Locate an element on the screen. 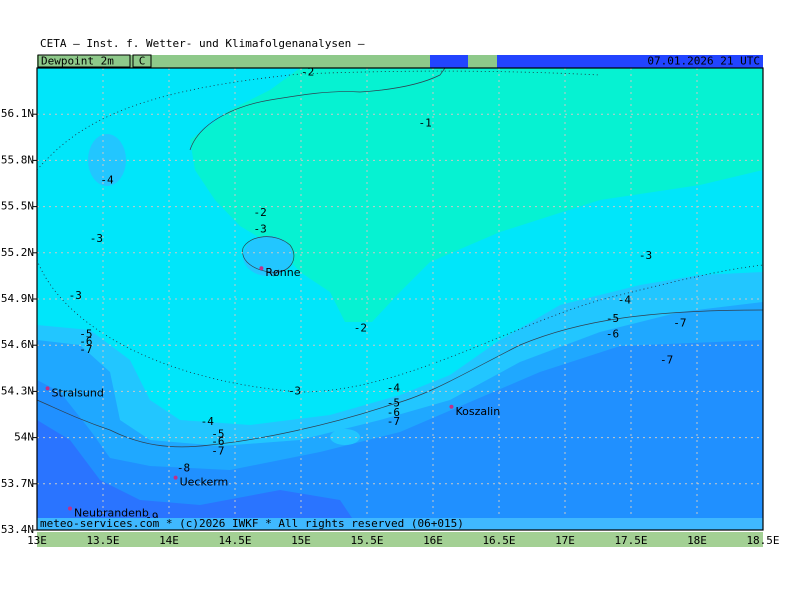  x-tick-label: 17E is located at coordinates (565, 540).